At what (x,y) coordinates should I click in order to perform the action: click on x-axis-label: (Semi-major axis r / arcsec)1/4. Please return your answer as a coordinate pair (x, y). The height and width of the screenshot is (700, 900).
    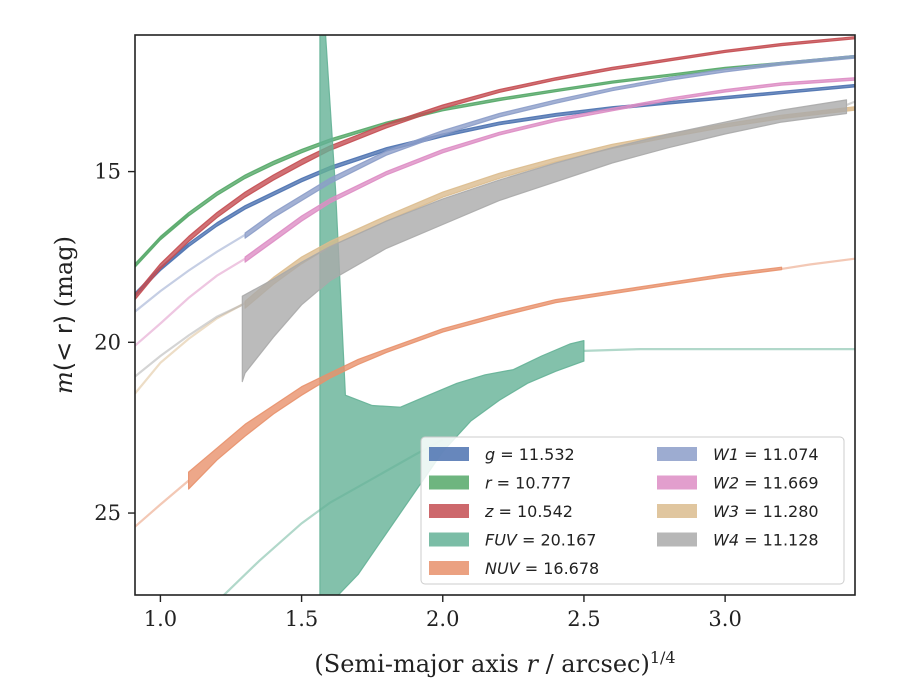
    Looking at the image, I should click on (494, 663).